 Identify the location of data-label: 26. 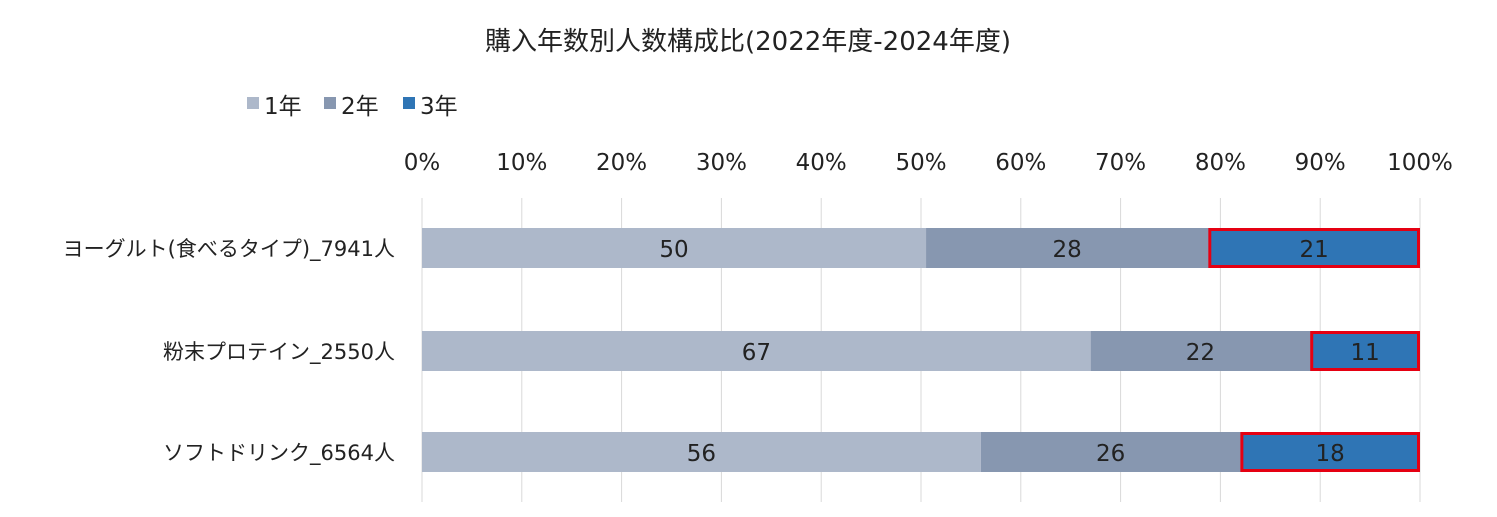
(1110, 454).